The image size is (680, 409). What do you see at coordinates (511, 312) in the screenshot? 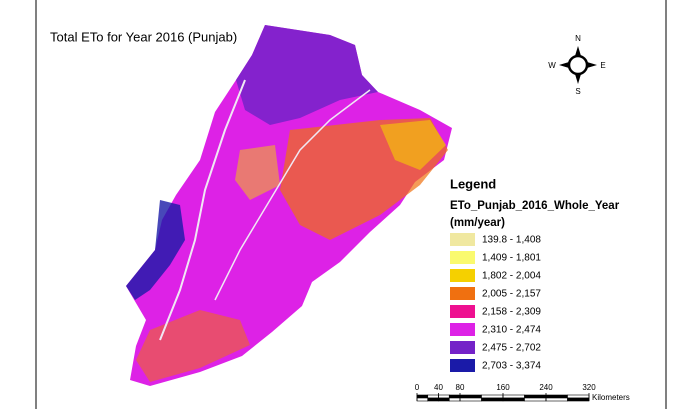
I see `legend-label: 2,158 - 2,309` at bounding box center [511, 312].